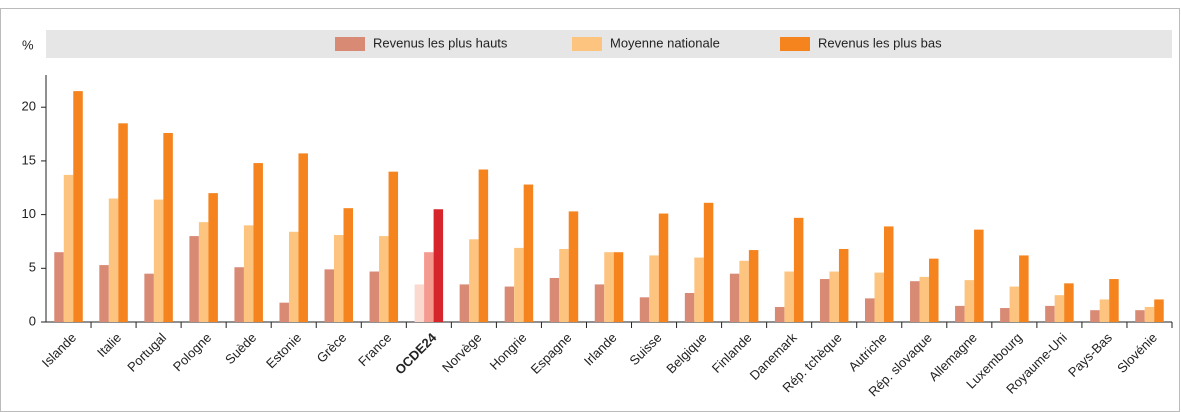  What do you see at coordinates (1137, 353) in the screenshot?
I see `x-tick-label: Slovénie` at bounding box center [1137, 353].